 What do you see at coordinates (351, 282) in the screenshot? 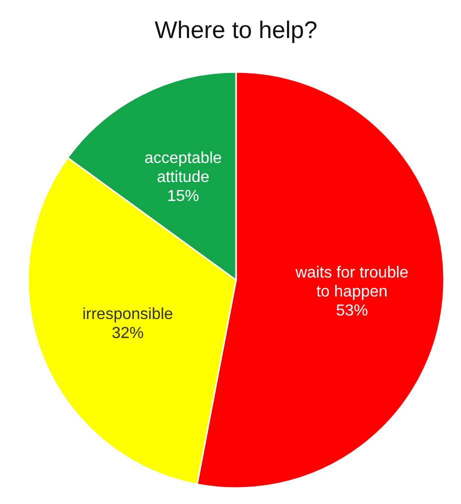
I see `slice-label: waits for trouble to happen` at bounding box center [351, 282].